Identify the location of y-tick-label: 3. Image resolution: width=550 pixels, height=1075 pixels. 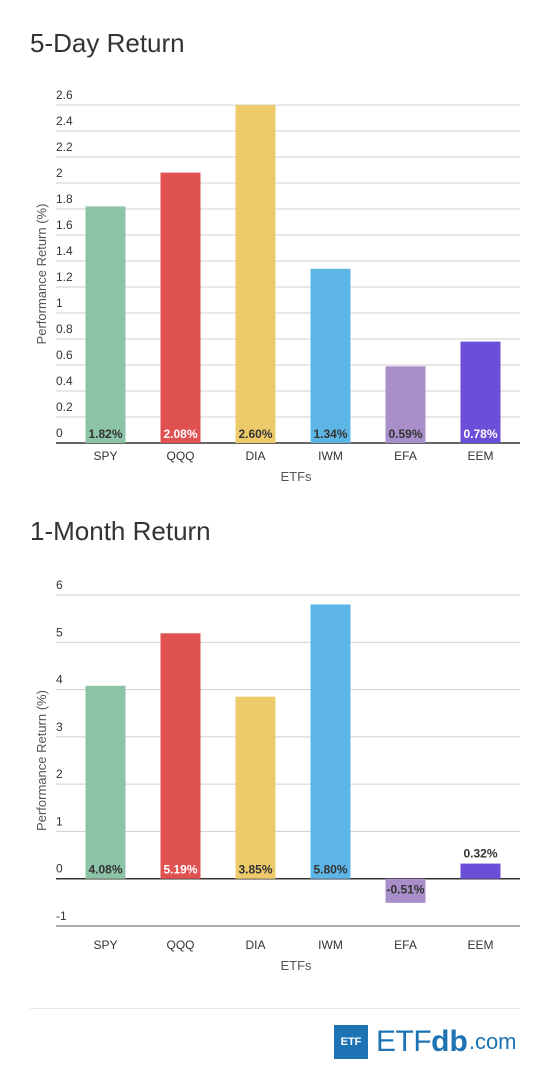
(59, 727).